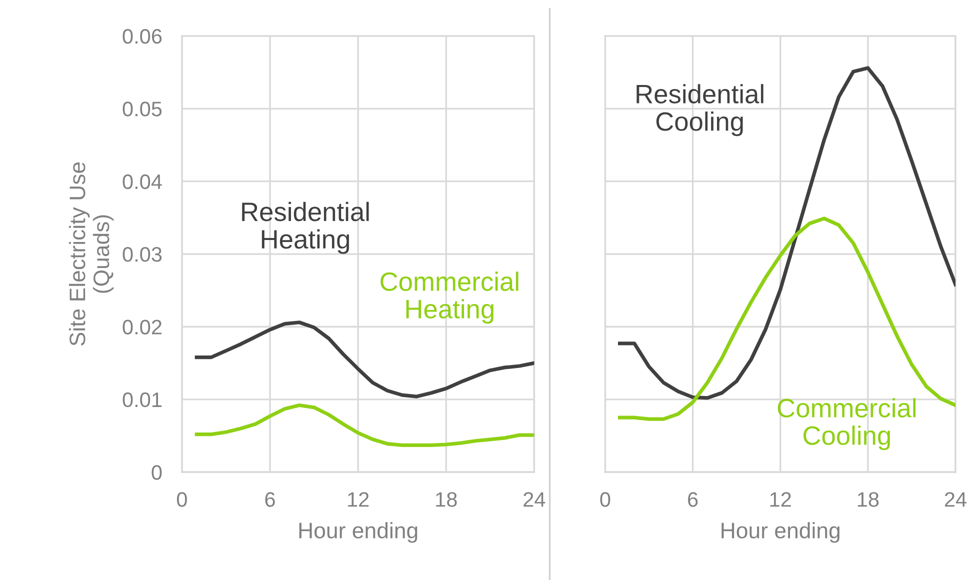 The width and height of the screenshot is (973, 580). I want to click on text: Residential Heating, so click(305, 228).